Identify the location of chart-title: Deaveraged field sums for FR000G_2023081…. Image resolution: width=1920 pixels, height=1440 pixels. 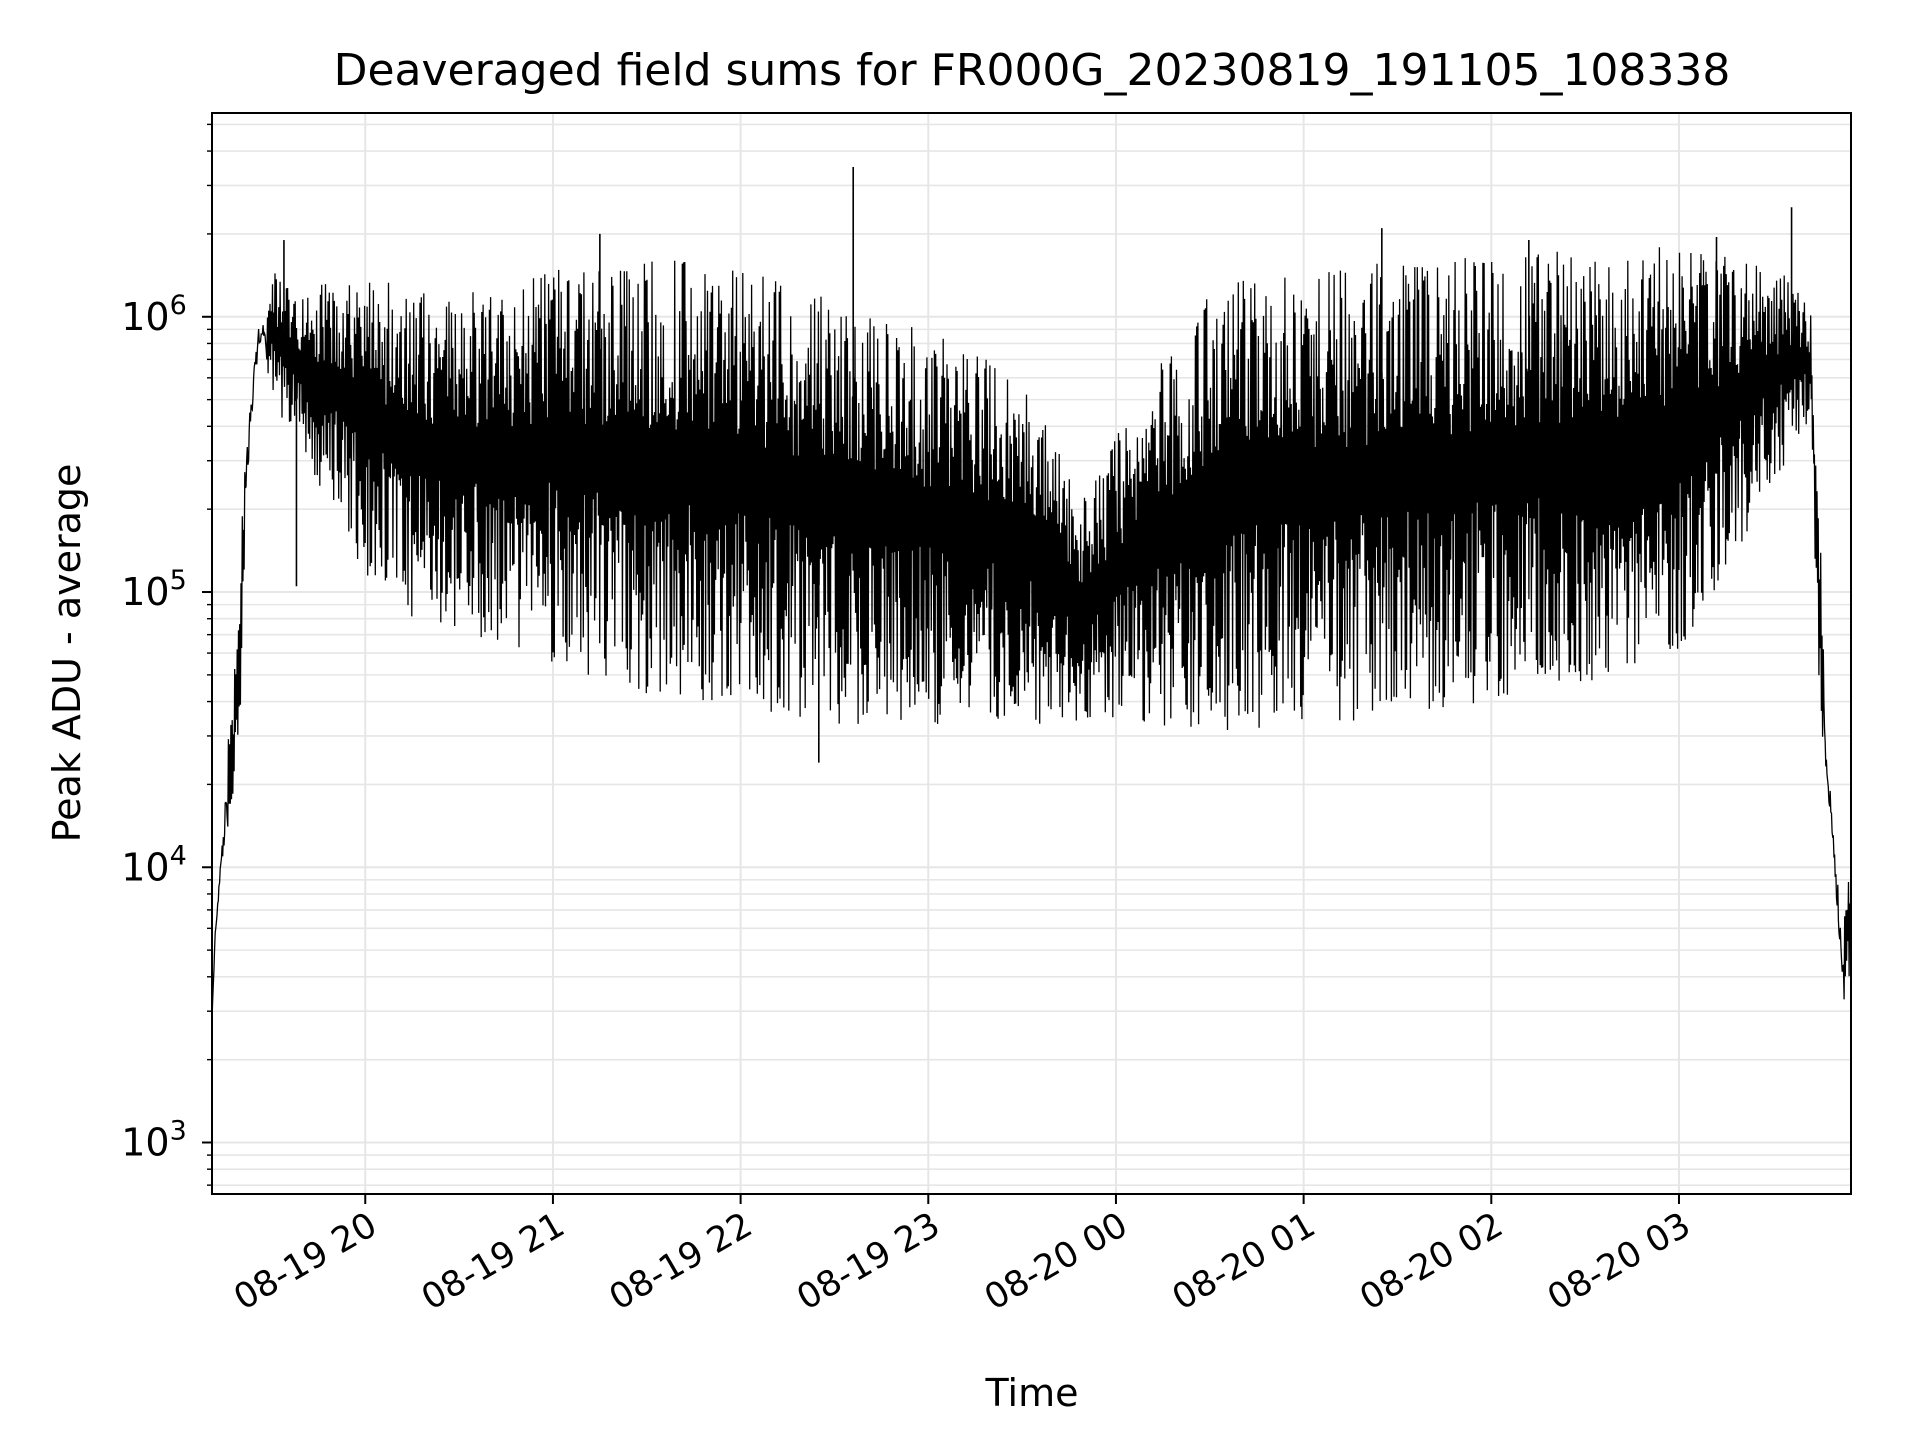
(1032, 70).